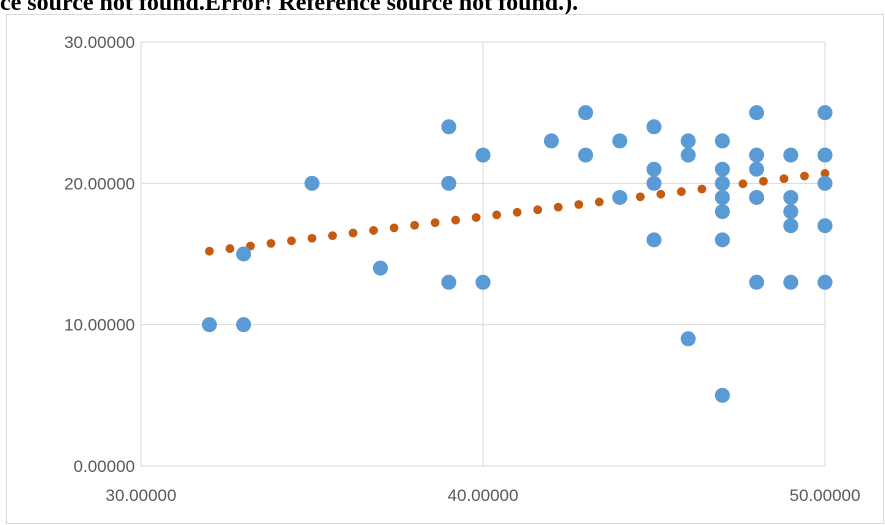  Describe the element at coordinates (104, 466) in the screenshot. I see `y-tick-label: 0.00000` at that location.